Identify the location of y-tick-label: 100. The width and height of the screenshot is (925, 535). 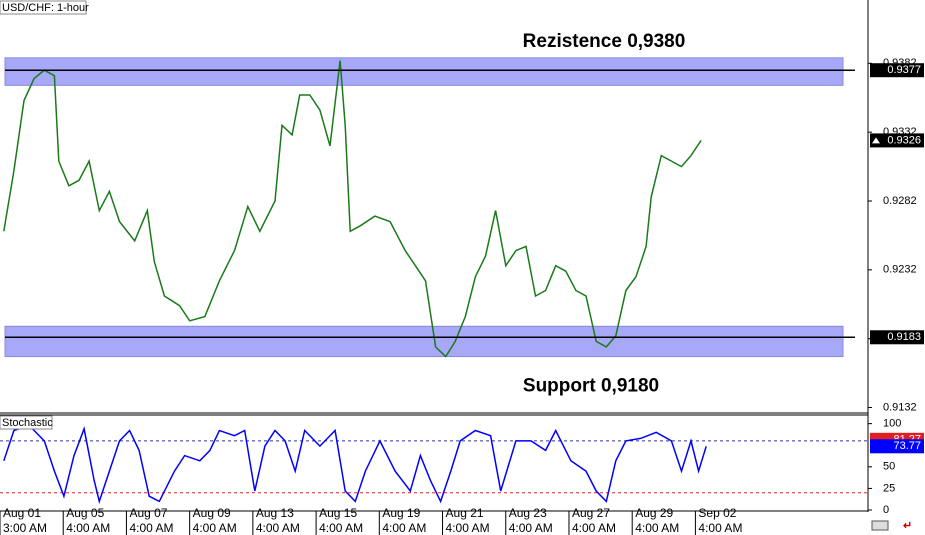
(892, 424).